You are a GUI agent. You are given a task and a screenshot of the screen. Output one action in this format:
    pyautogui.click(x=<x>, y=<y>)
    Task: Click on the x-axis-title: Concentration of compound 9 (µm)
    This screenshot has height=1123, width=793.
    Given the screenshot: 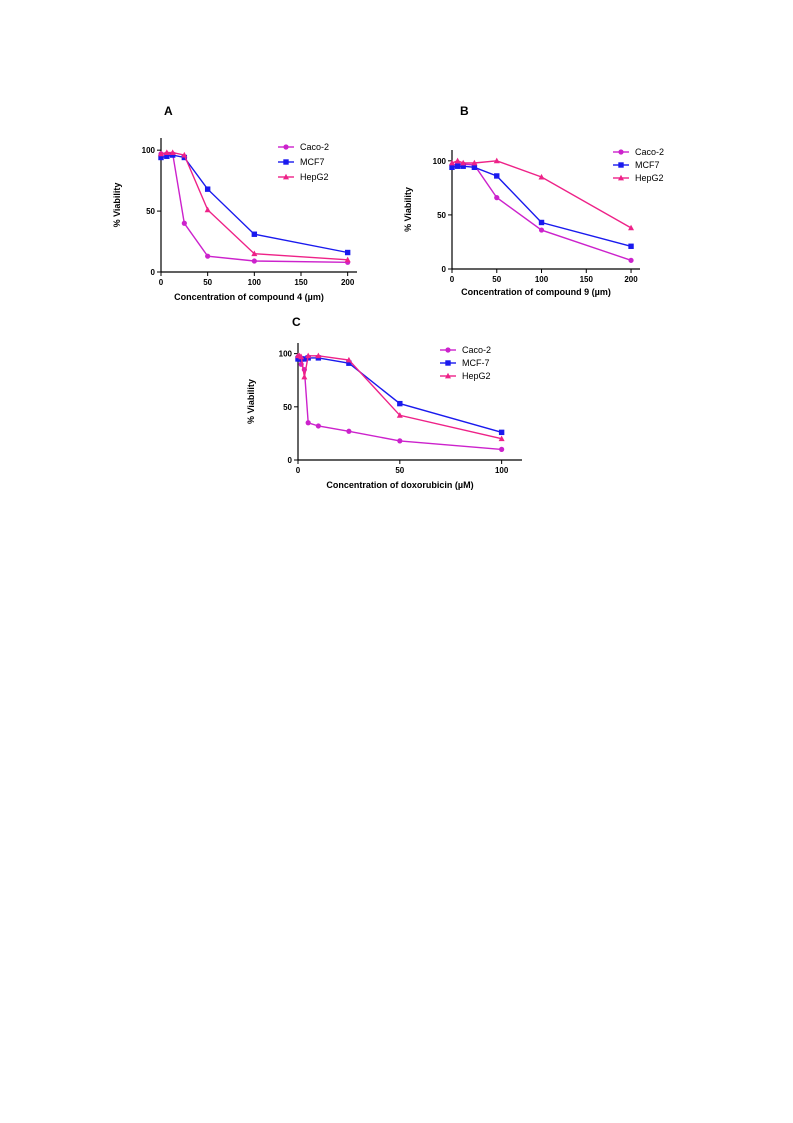 What is the action you would take?
    pyautogui.click(x=536, y=292)
    